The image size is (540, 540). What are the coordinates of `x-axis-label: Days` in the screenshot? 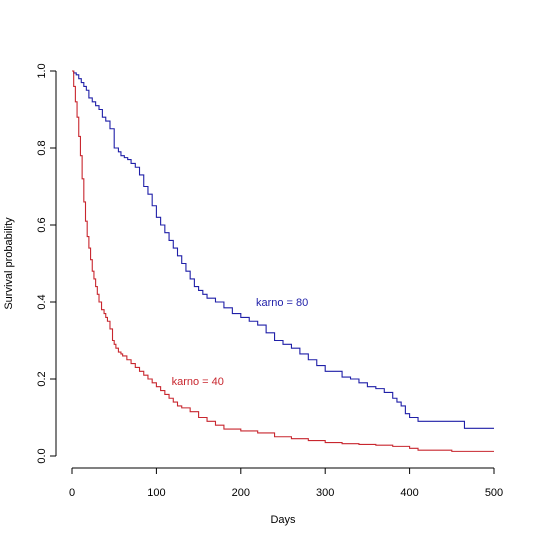 It's located at (283, 520).